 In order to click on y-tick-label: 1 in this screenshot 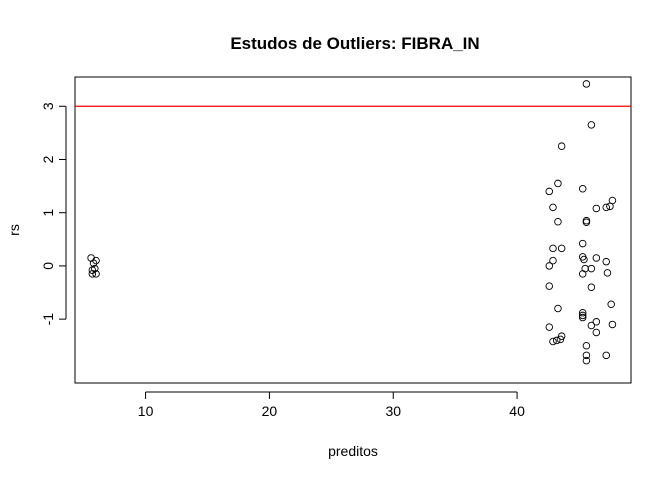, I will do `click(48, 213)`.